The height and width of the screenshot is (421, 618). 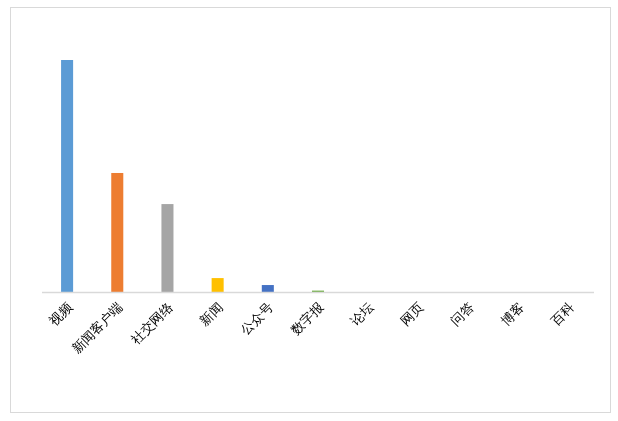 What do you see at coordinates (413, 315) in the screenshot?
I see `x-tick-label: 网页` at bounding box center [413, 315].